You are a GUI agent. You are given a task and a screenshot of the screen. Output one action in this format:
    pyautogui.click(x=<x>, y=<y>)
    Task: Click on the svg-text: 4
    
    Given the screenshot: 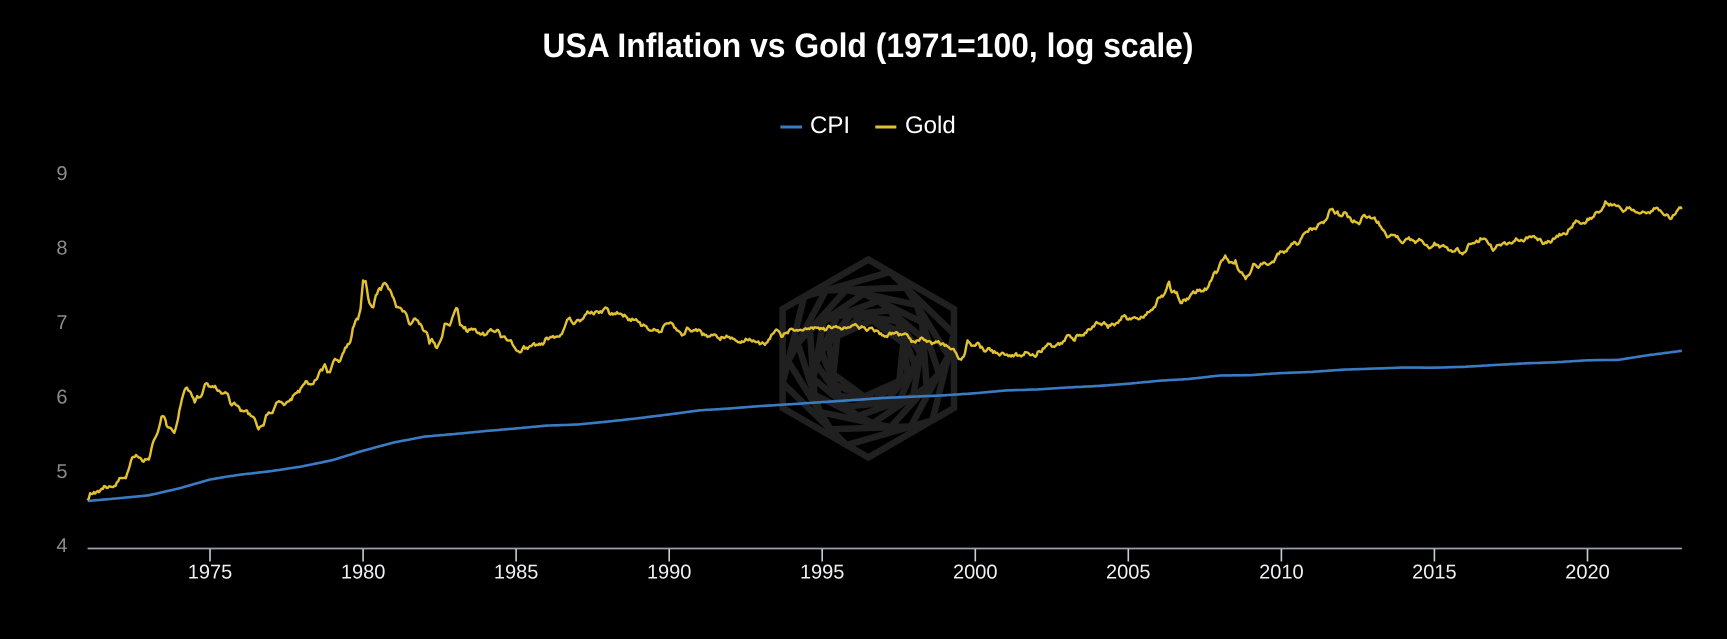 What is the action you would take?
    pyautogui.click(x=61, y=546)
    